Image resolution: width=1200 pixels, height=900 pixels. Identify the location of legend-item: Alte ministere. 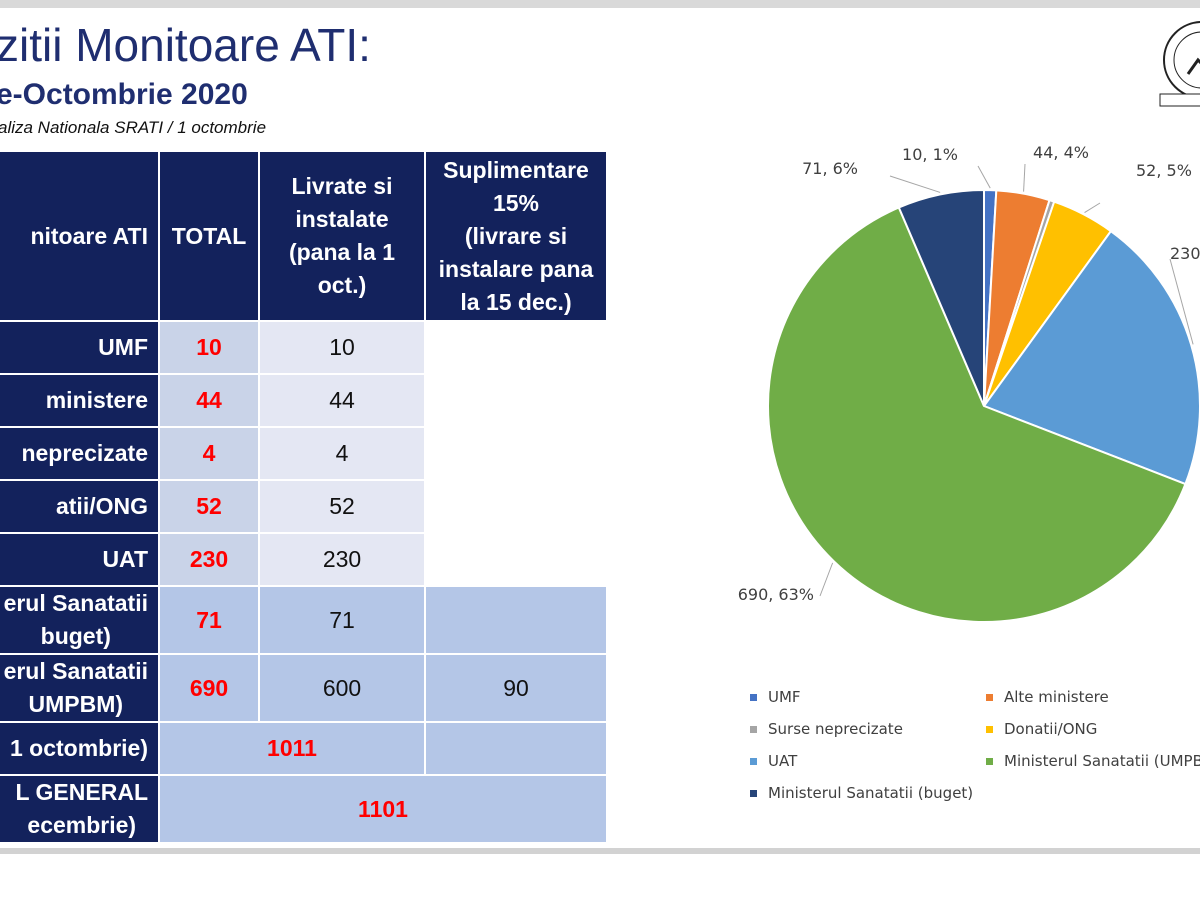
(1047, 697).